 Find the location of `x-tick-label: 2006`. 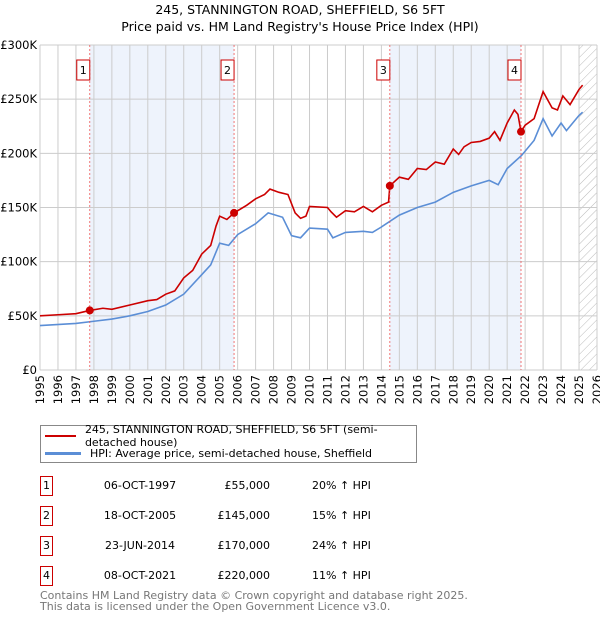

x-tick-label: 2006 is located at coordinates (238, 389).